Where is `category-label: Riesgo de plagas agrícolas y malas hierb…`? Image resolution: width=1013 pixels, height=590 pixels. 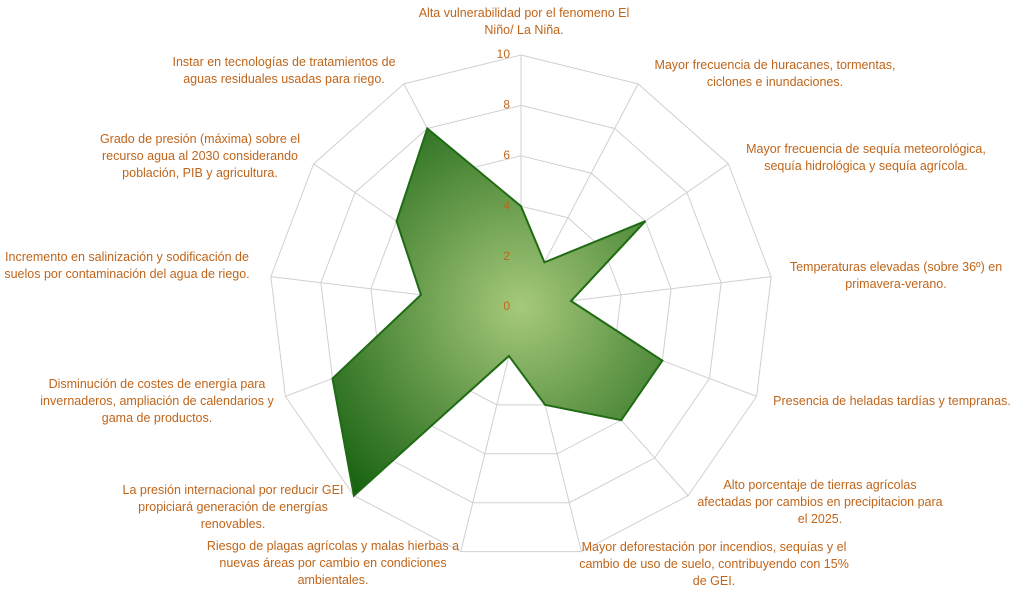 category-label: Riesgo de plagas agrícolas y malas hierb… is located at coordinates (333, 563).